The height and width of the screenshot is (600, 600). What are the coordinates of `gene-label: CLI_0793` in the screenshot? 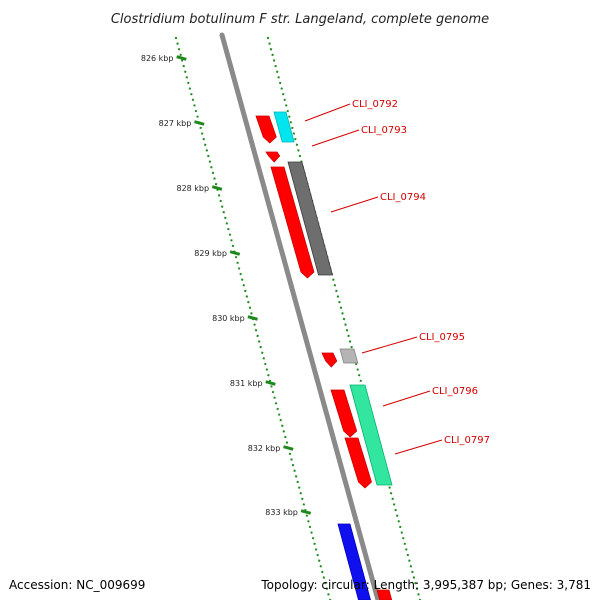 It's located at (384, 130).